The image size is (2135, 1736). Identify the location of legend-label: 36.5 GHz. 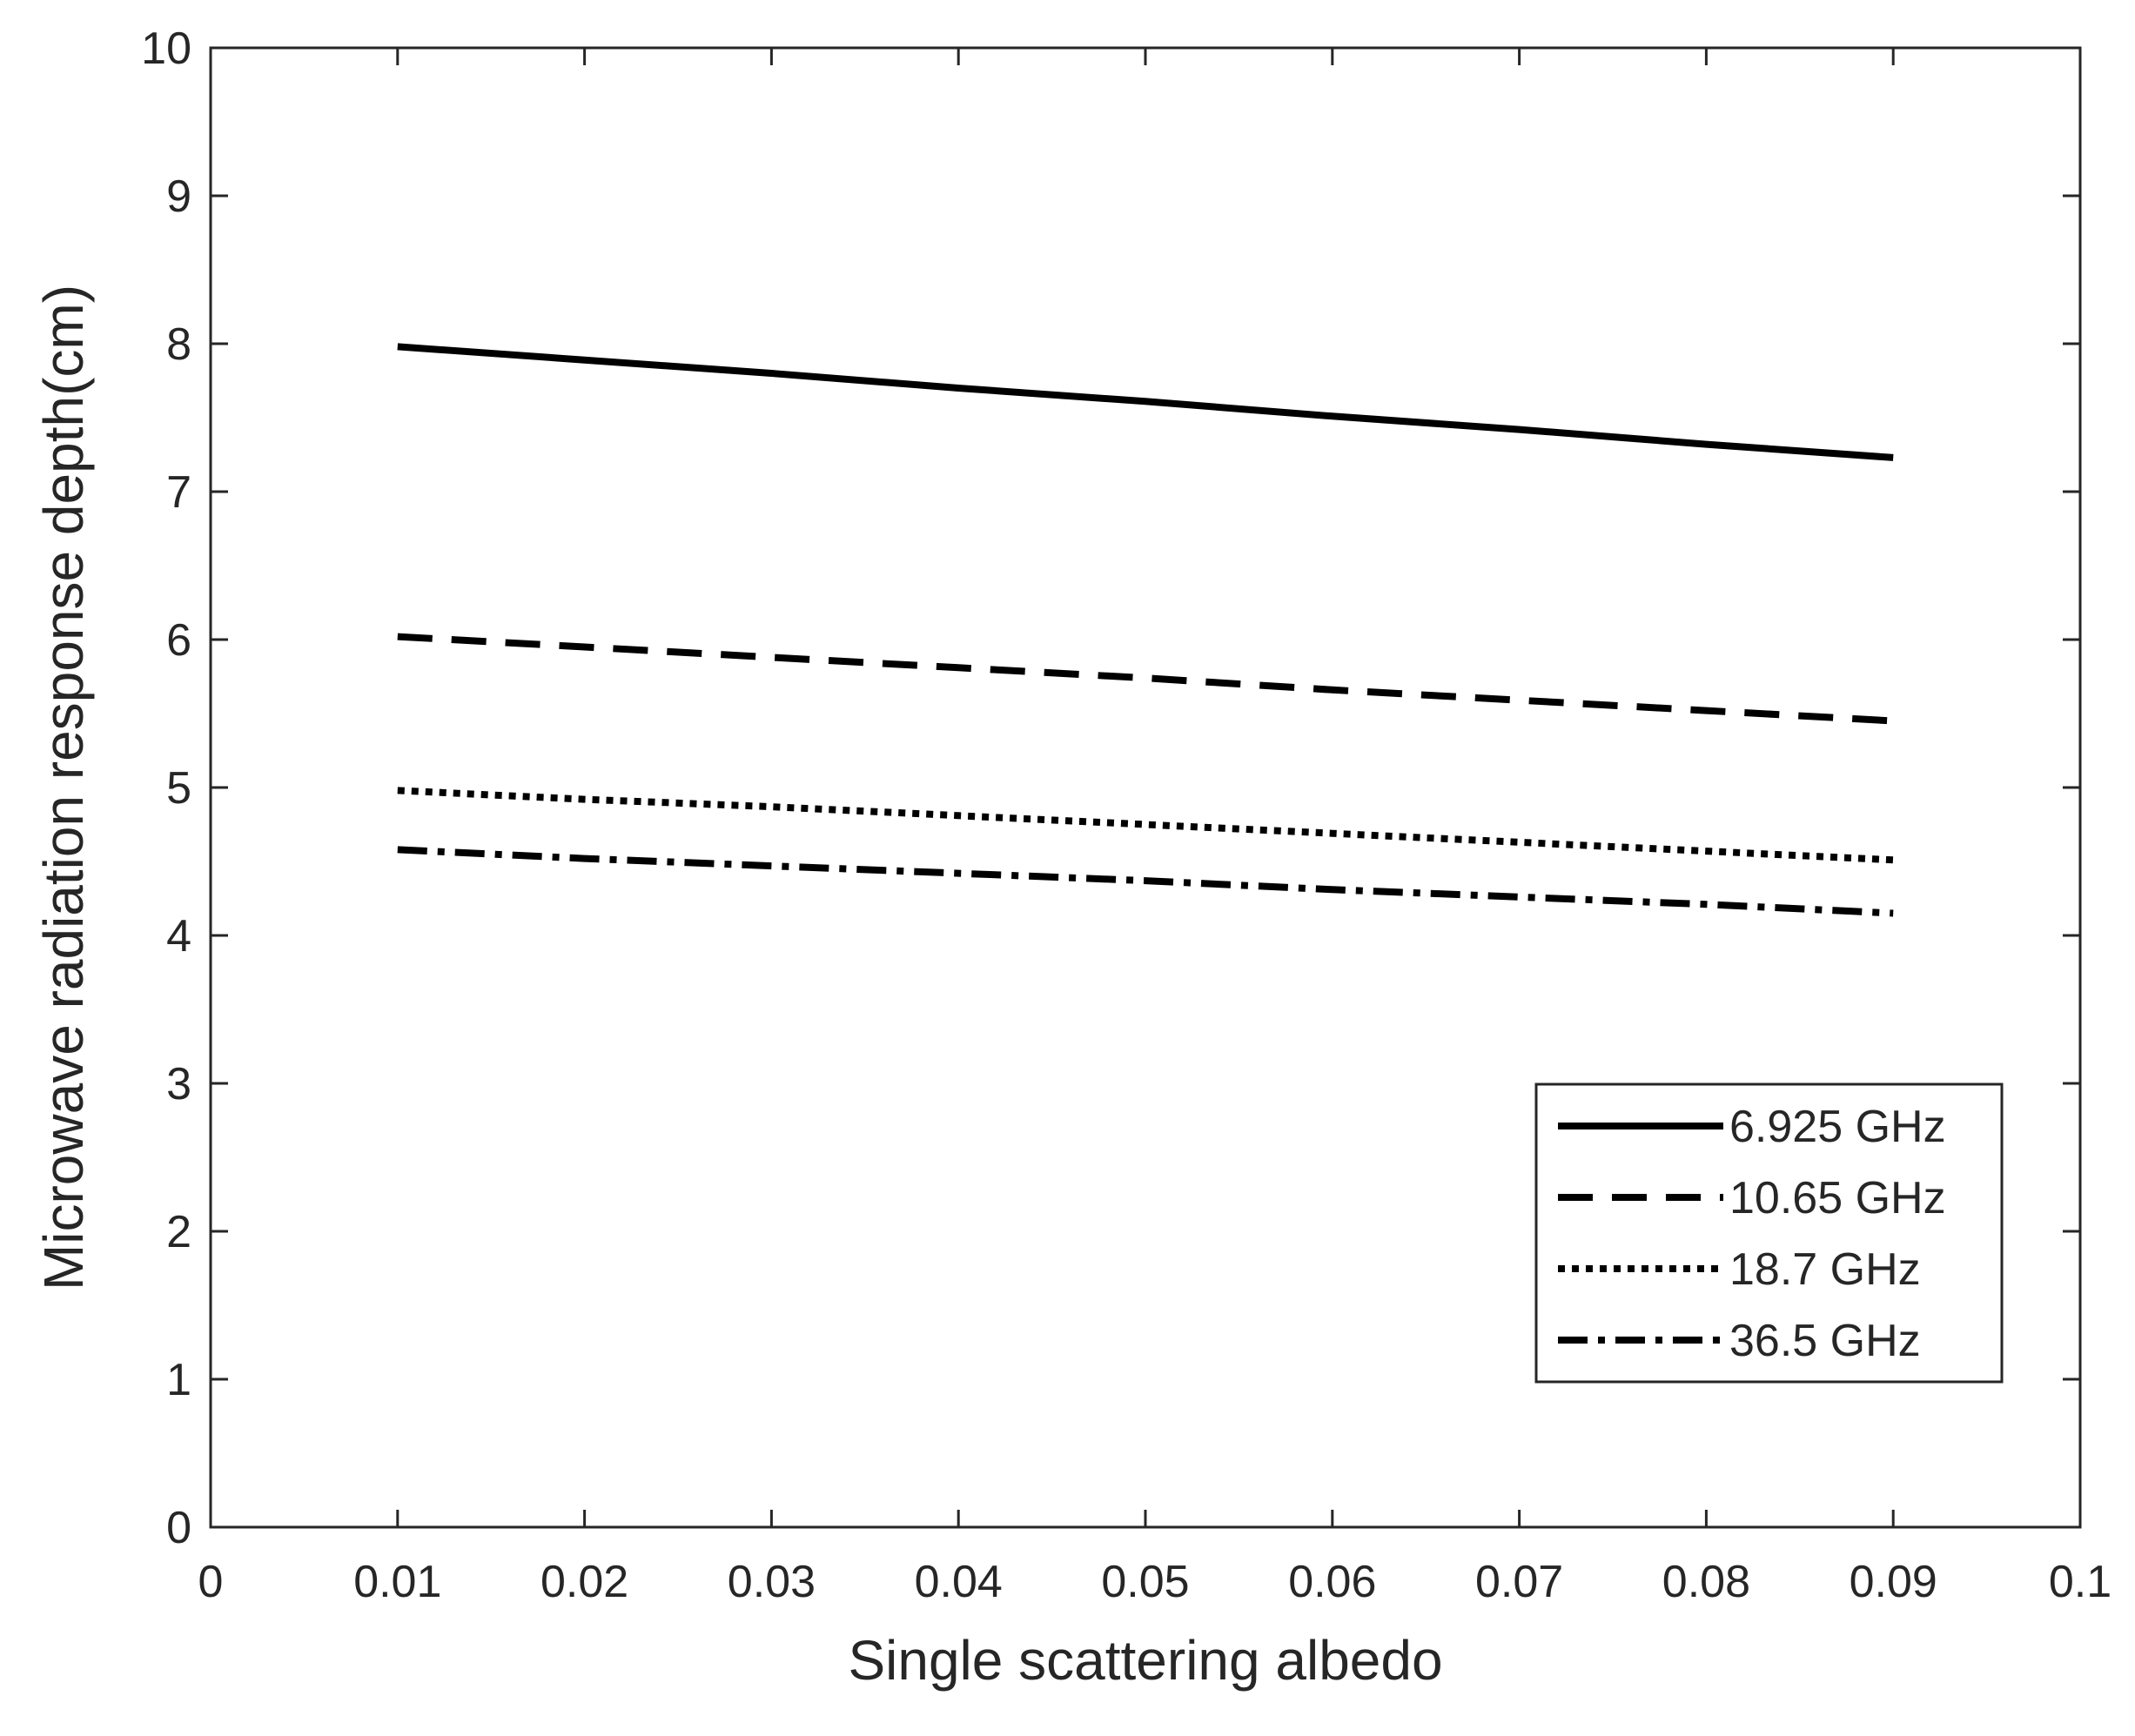
(1825, 1341).